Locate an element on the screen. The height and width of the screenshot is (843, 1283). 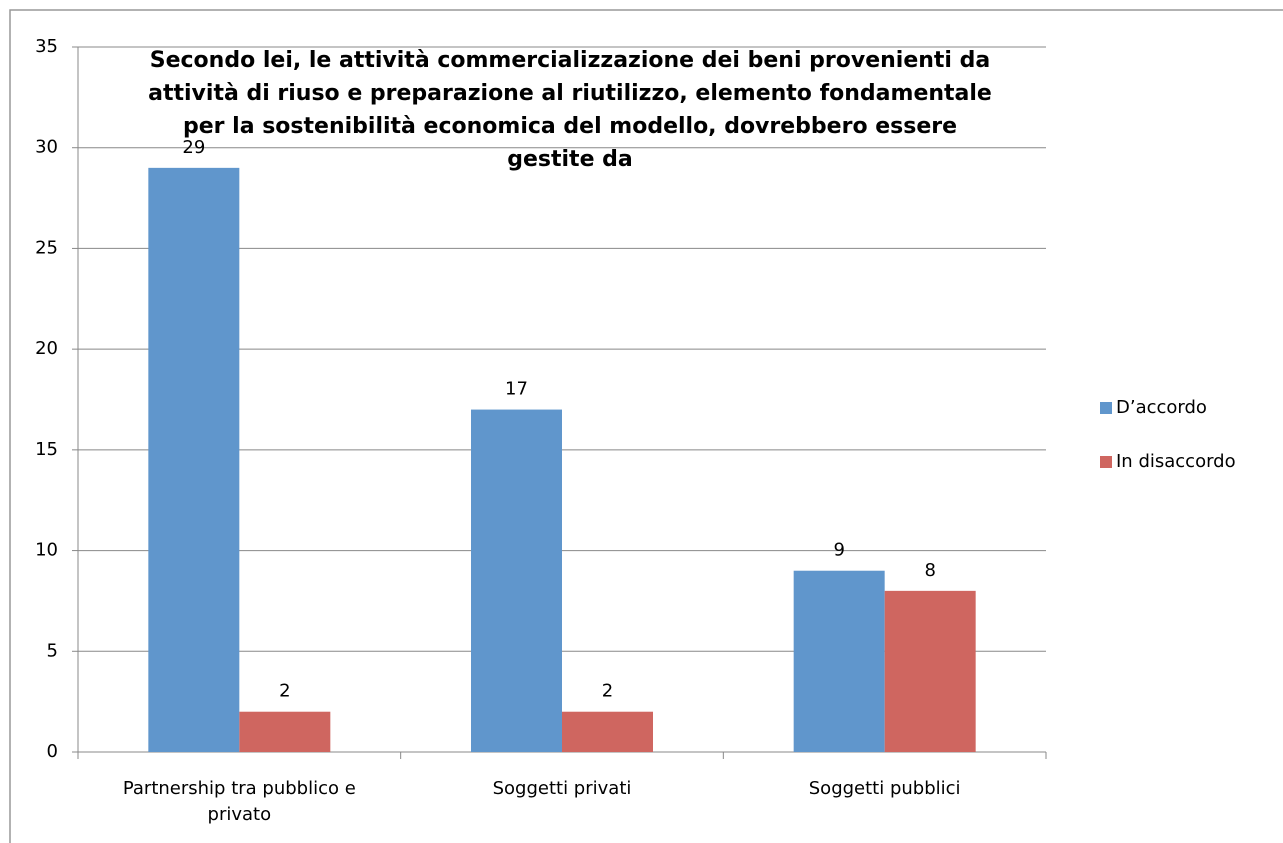
y-tick-label: 10 is located at coordinates (46, 550).